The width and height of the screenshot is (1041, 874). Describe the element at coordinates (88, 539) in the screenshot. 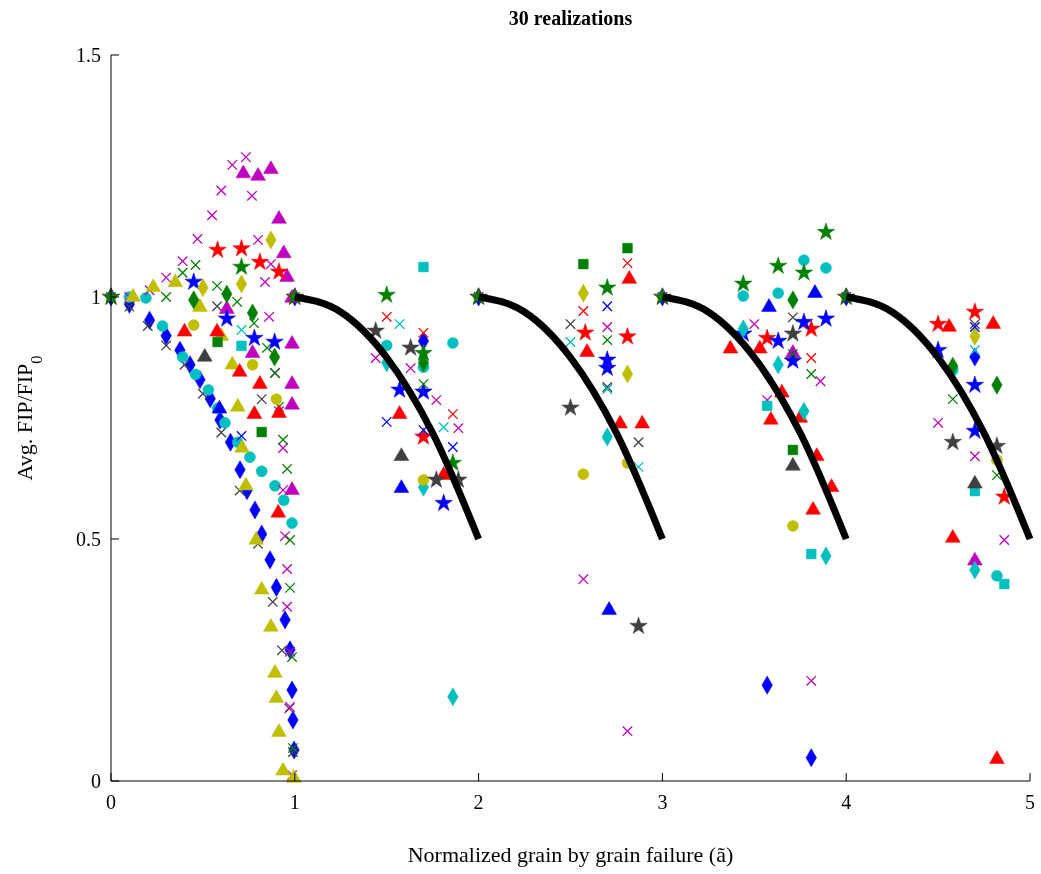

I see `y-tick-label: 0.5` at that location.